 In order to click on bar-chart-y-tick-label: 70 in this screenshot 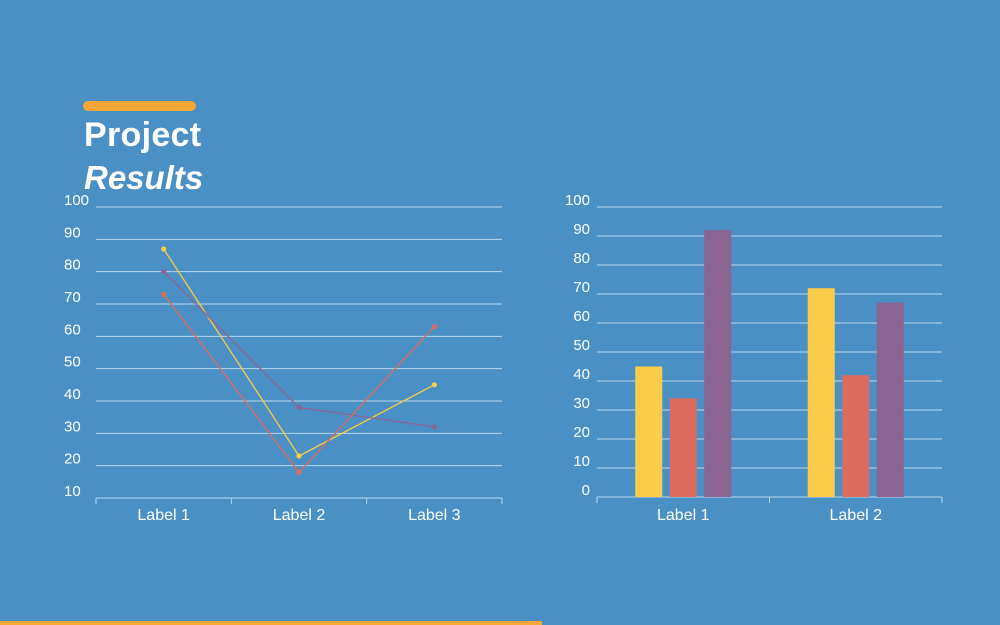, I will do `click(581, 287)`.